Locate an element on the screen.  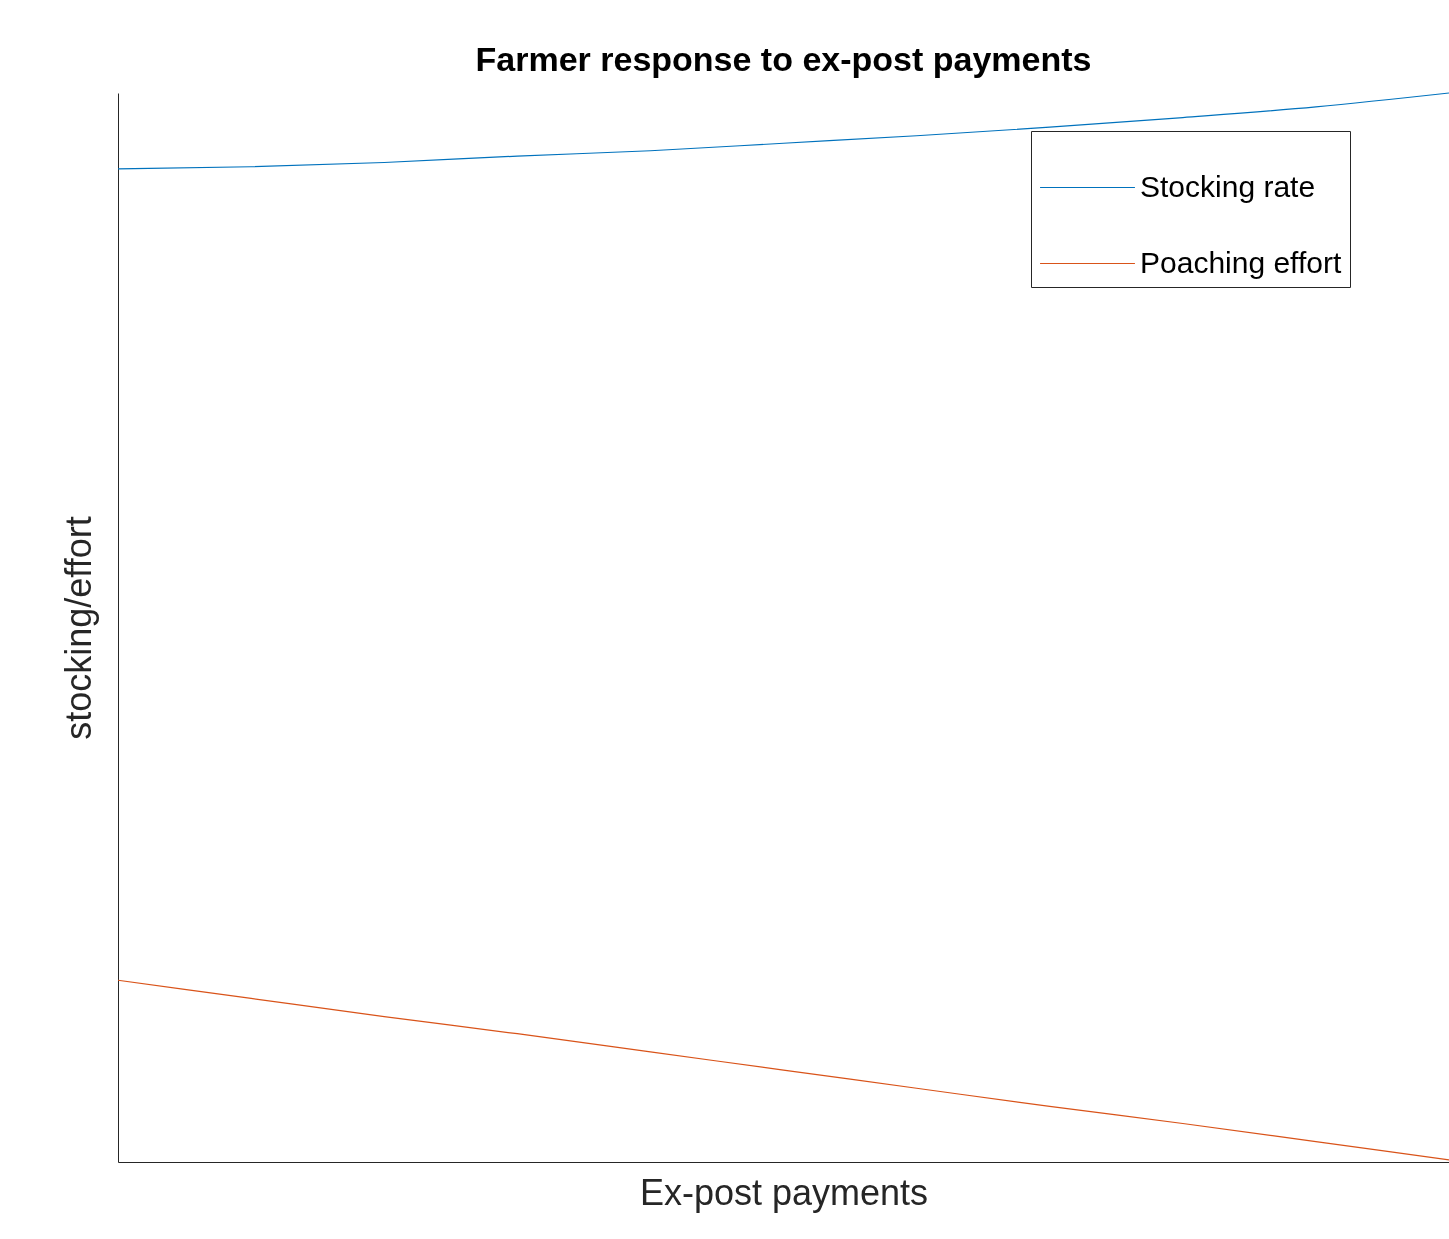
chart-title: Farmer response to ex-post payments is located at coordinates (783, 59).